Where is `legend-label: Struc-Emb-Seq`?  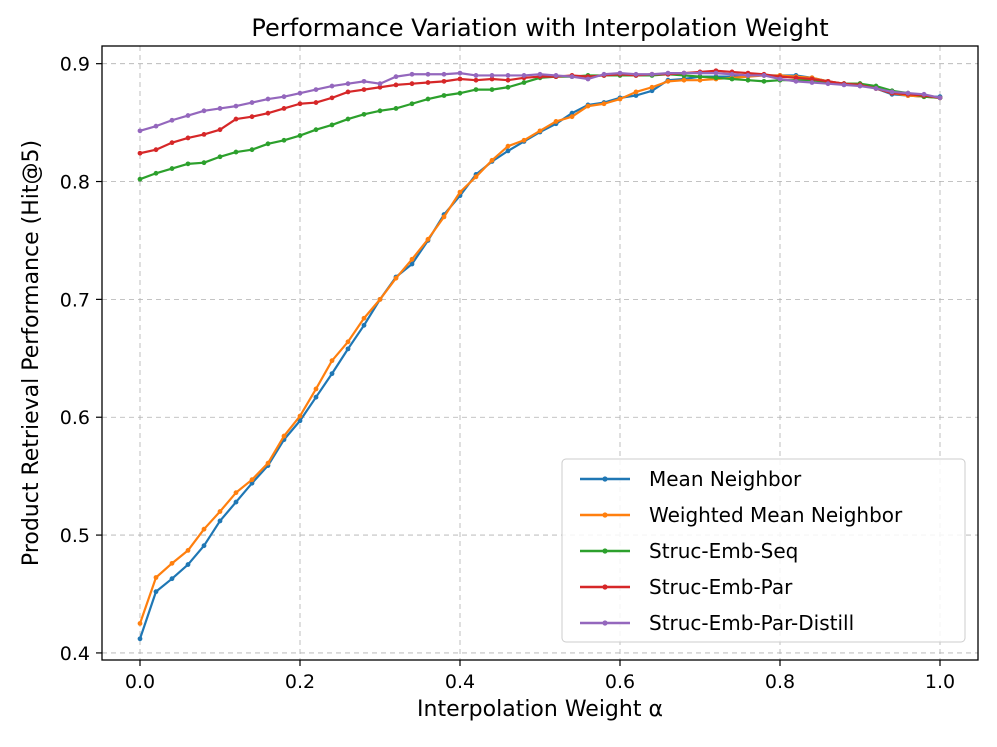 legend-label: Struc-Emb-Seq is located at coordinates (723, 551).